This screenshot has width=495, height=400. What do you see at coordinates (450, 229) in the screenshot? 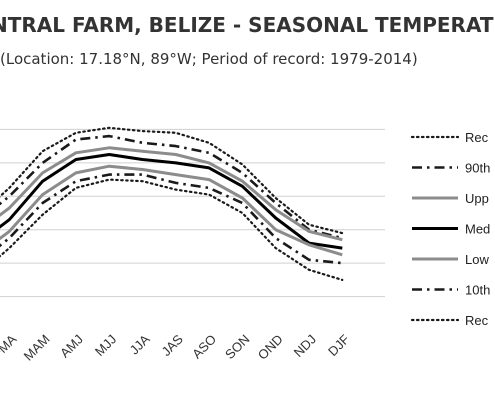
I see `legend: Rec 90th Upp Med Low 10th Rec` at bounding box center [450, 229].